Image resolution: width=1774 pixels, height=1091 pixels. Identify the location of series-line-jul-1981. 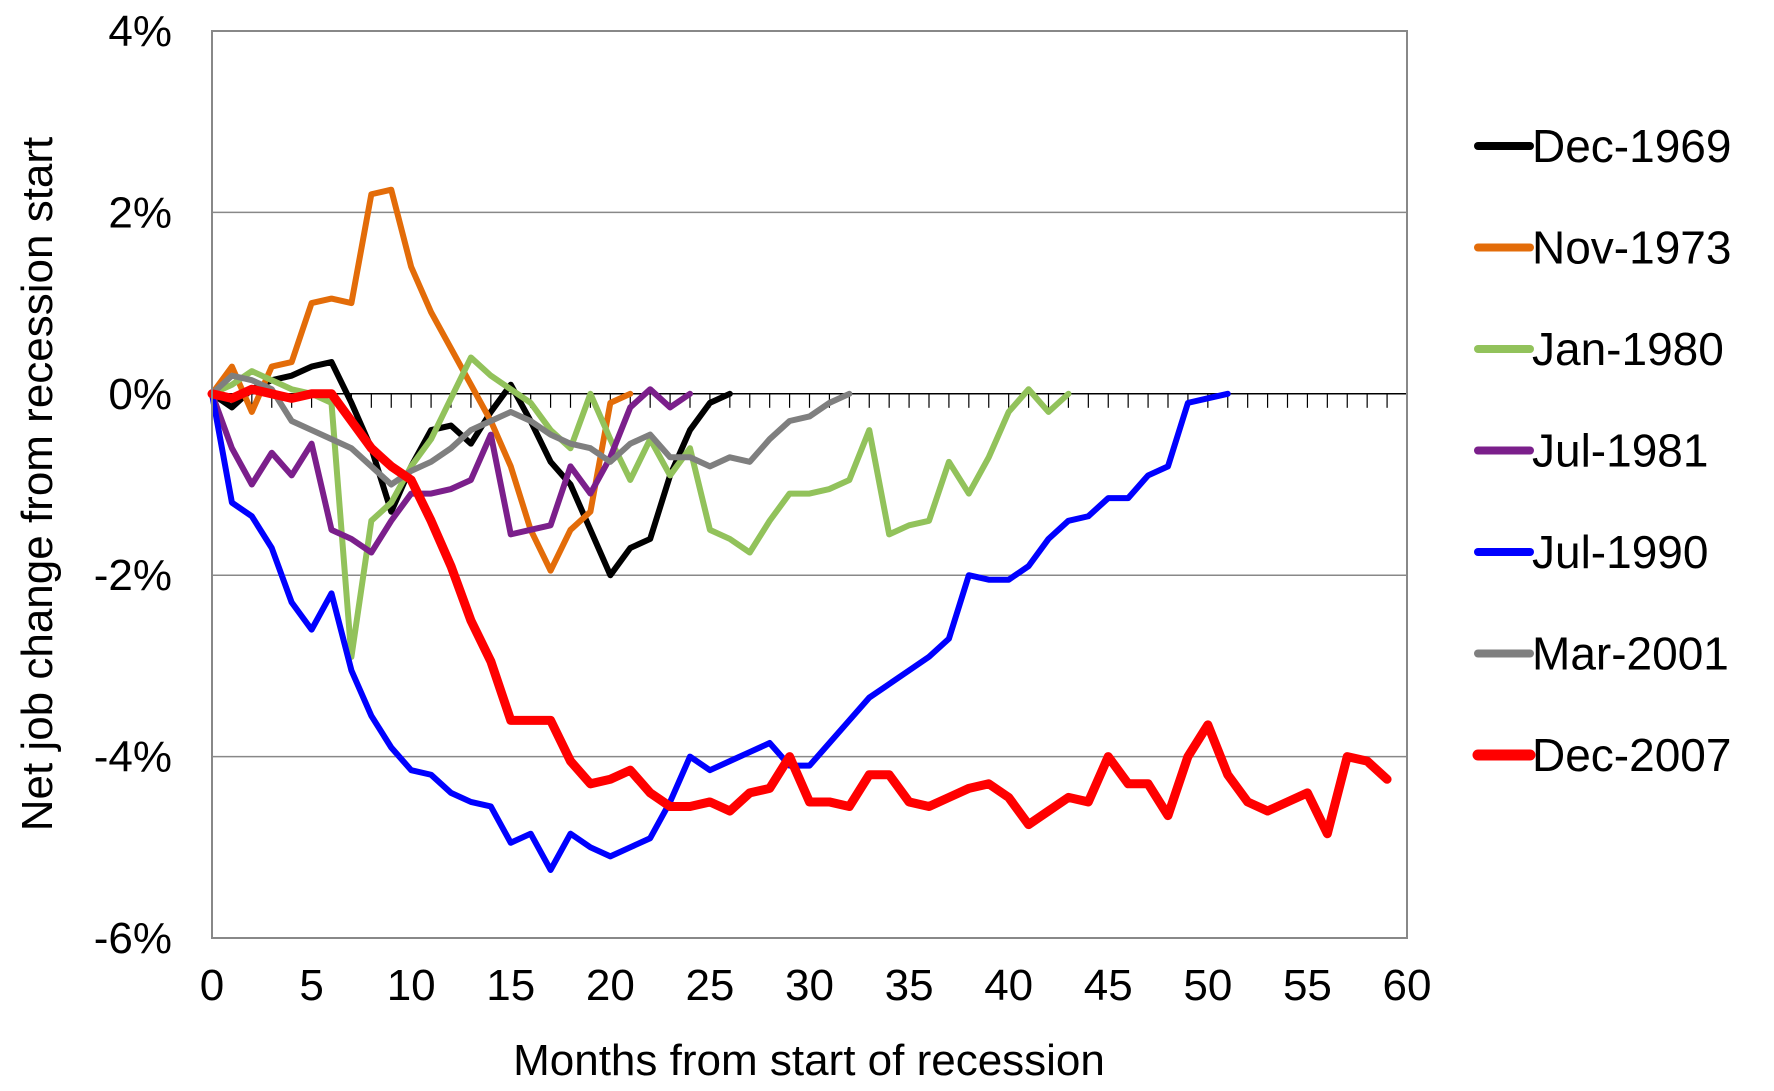
(451, 471).